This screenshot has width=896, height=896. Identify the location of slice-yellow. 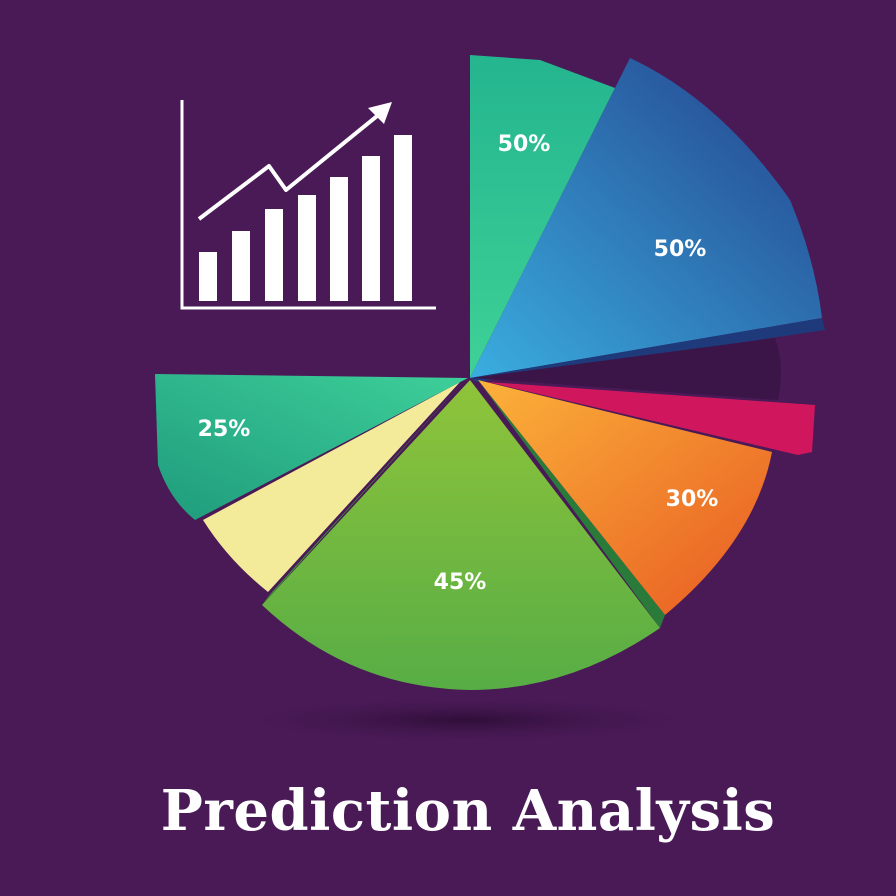
(331, 487).